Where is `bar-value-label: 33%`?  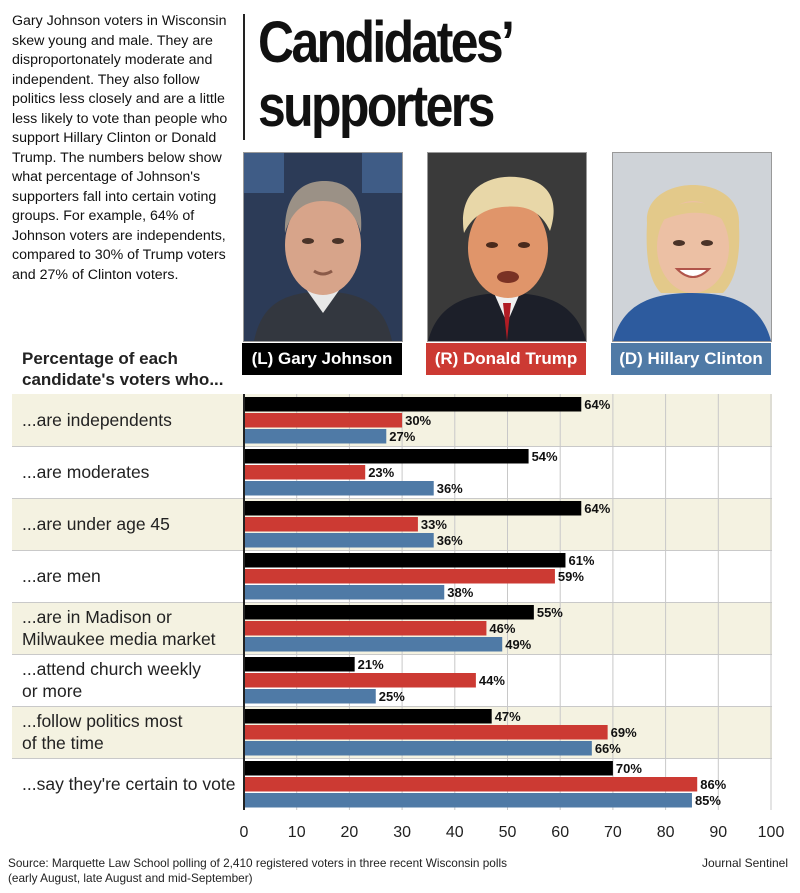
bar-value-label: 33% is located at coordinates (434, 524).